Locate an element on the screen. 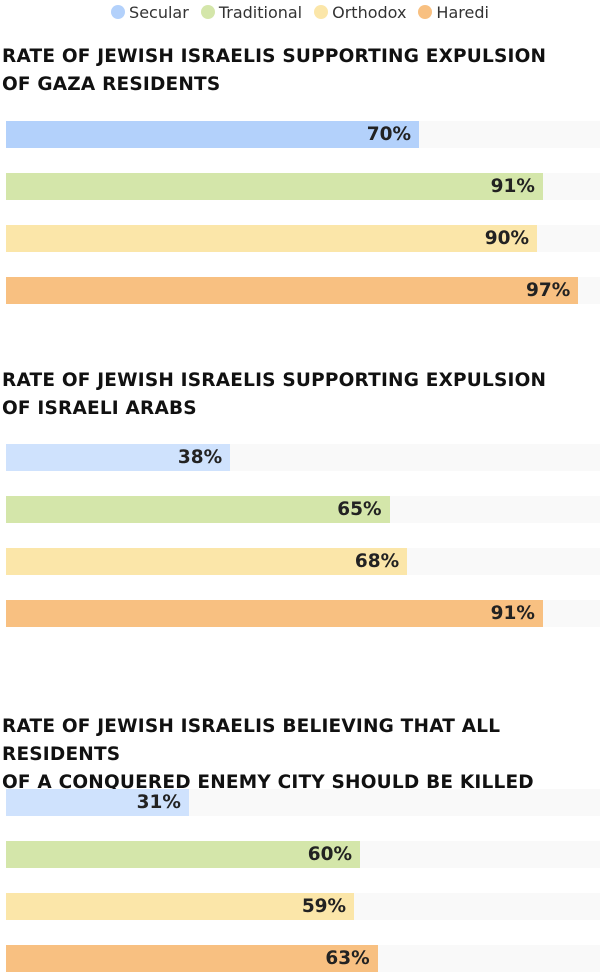 The width and height of the screenshot is (600, 976). bar-track: 68% is located at coordinates (303, 561).